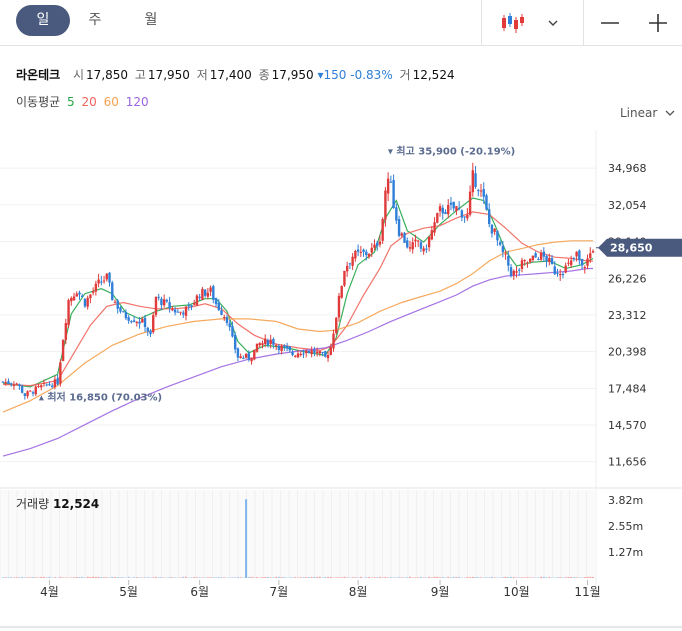 The height and width of the screenshot is (631, 682). I want to click on plus-icon, so click(658, 22).